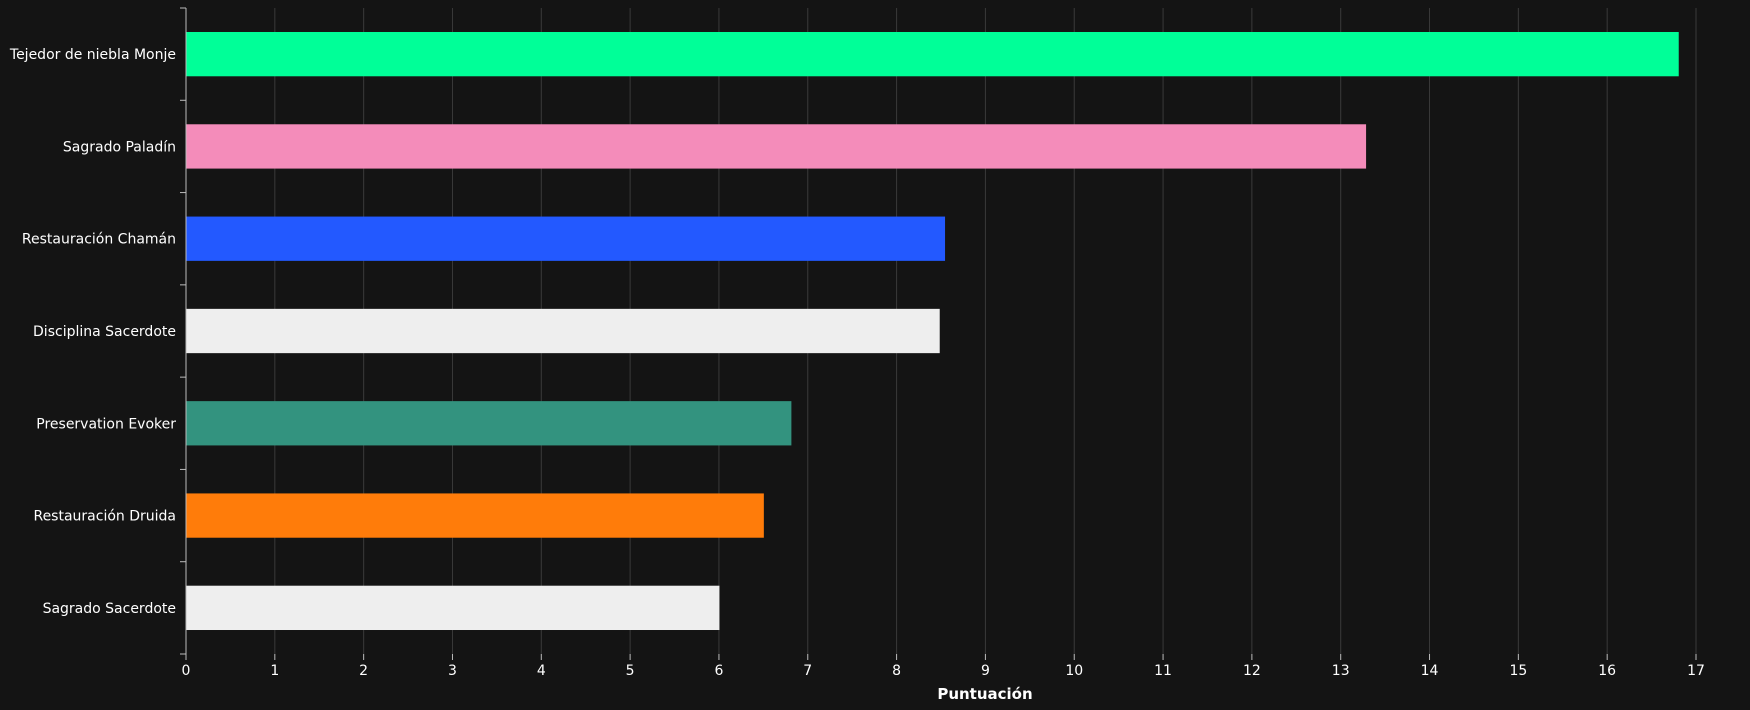  Describe the element at coordinates (1252, 671) in the screenshot. I see `x-tick-label: 12` at that location.